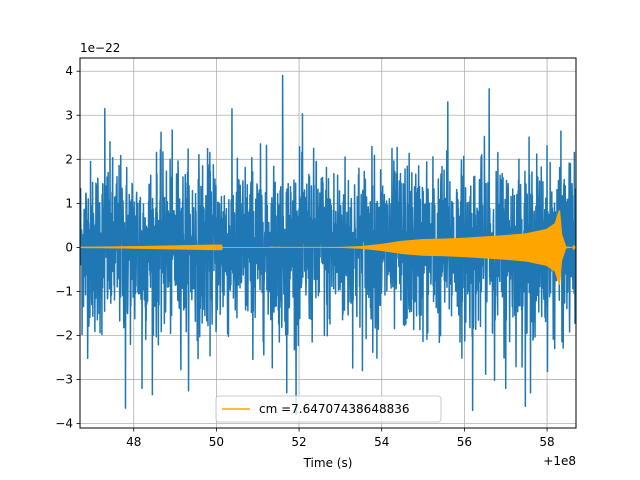  I want to click on x-tick-label: 54, so click(381, 442).